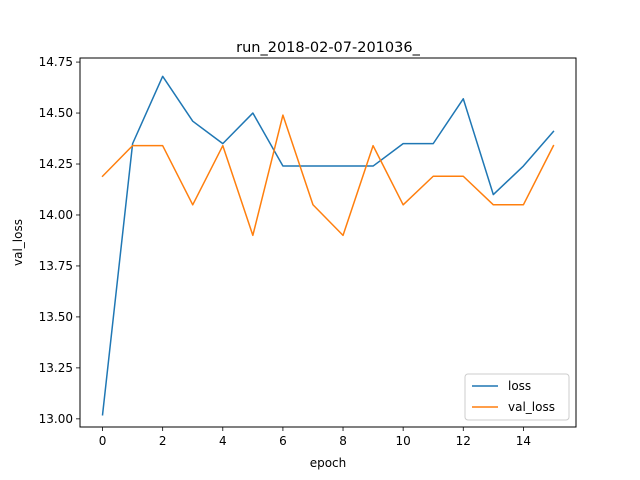 This screenshot has width=640, height=480. Describe the element at coordinates (163, 441) in the screenshot. I see `x-tick-label: 2` at that location.